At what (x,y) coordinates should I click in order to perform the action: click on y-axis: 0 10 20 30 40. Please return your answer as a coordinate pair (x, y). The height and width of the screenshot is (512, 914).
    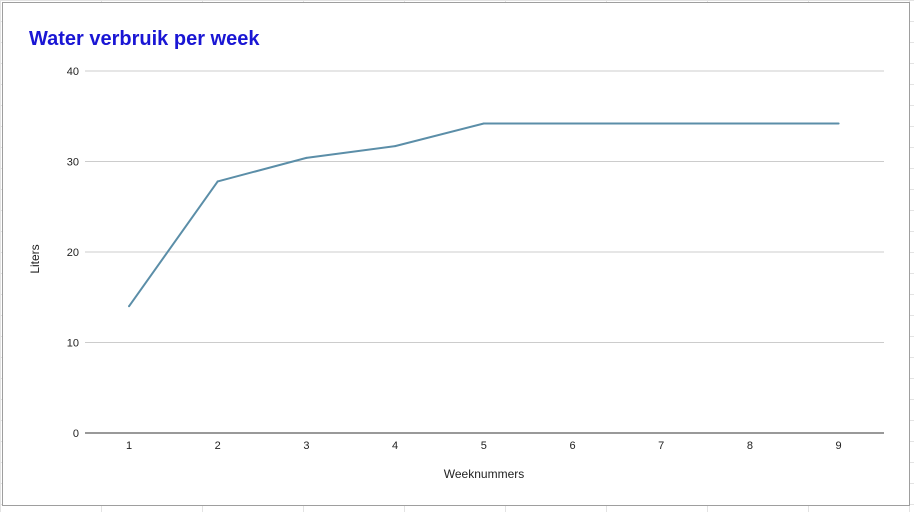
    Looking at the image, I should click on (73, 253).